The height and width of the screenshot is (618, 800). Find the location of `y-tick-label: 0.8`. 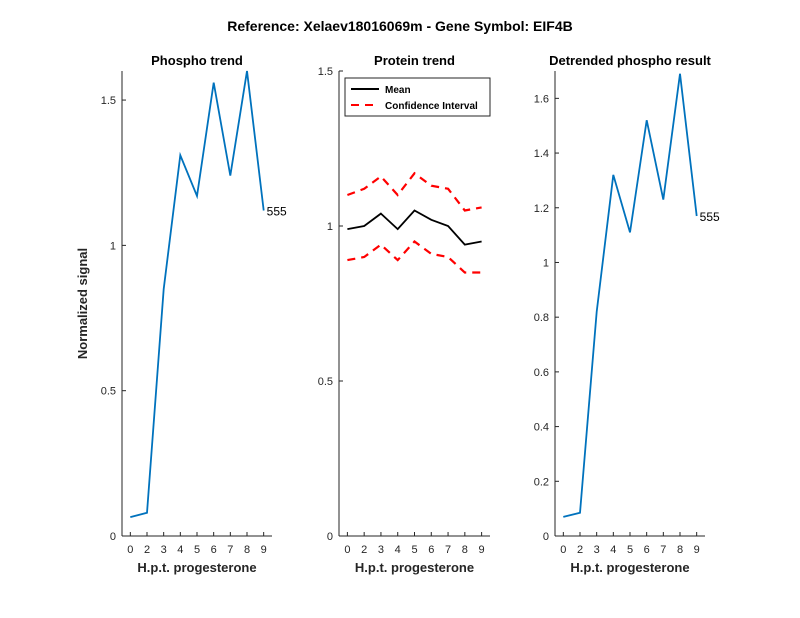

y-tick-label: 0.8 is located at coordinates (541, 318).